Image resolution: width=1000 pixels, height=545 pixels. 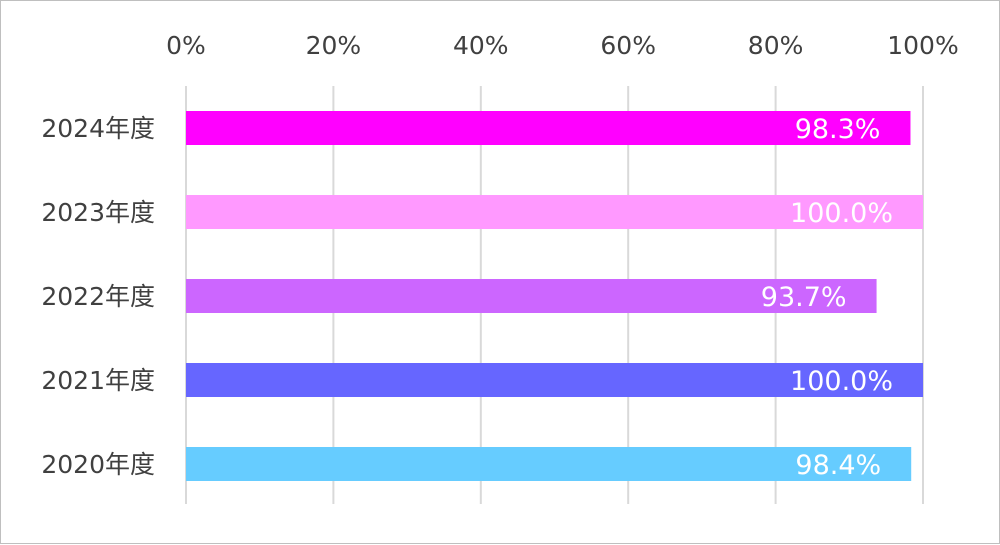 I want to click on category-label: 2022年度, so click(x=98, y=296).